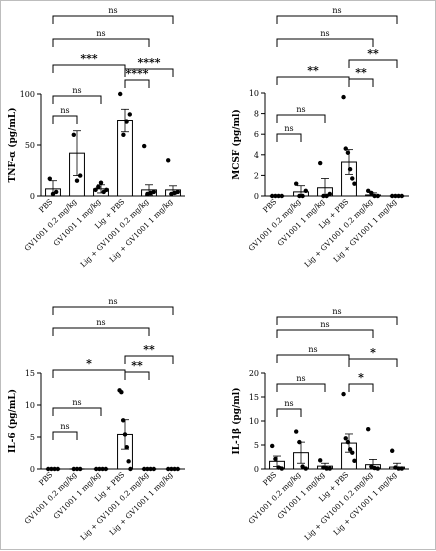  What do you see at coordinates (12, 421) in the screenshot?
I see `y-axis-label: IL-6 (pg/mL)` at bounding box center [12, 421].